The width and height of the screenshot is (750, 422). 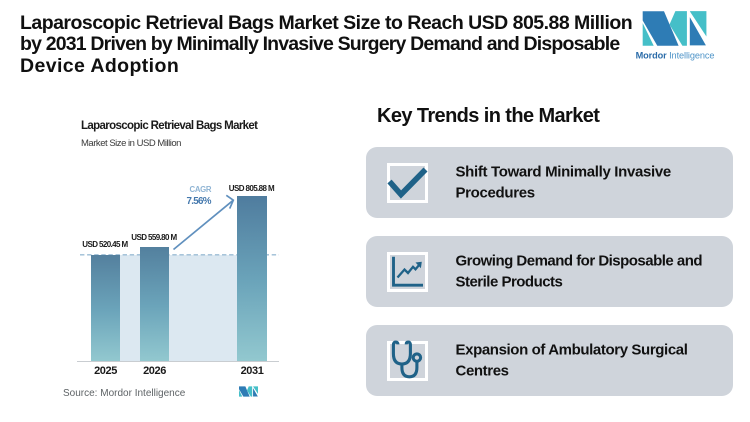 What do you see at coordinates (675, 56) in the screenshot?
I see `svg-text: Mordor Intelligence` at bounding box center [675, 56].